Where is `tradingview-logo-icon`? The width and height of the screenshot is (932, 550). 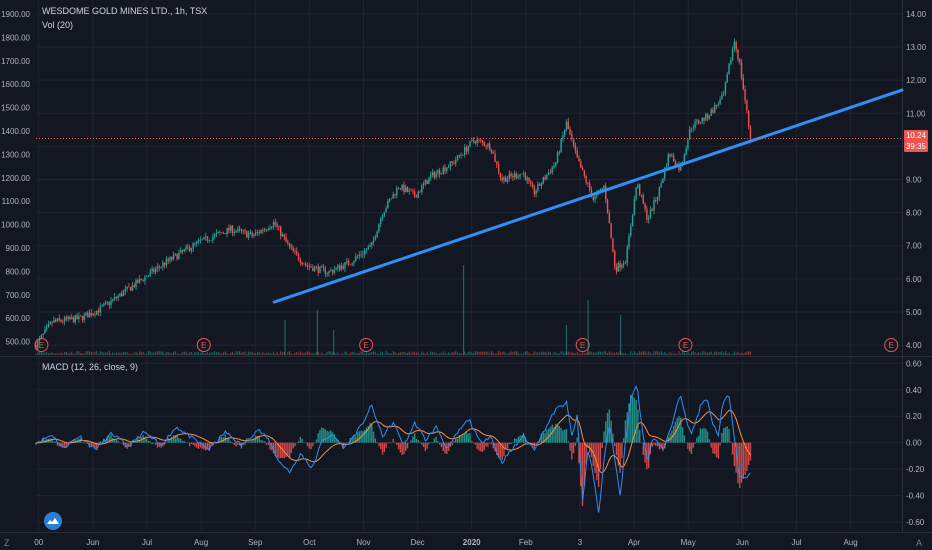 tradingview-logo-icon is located at coordinates (53, 521).